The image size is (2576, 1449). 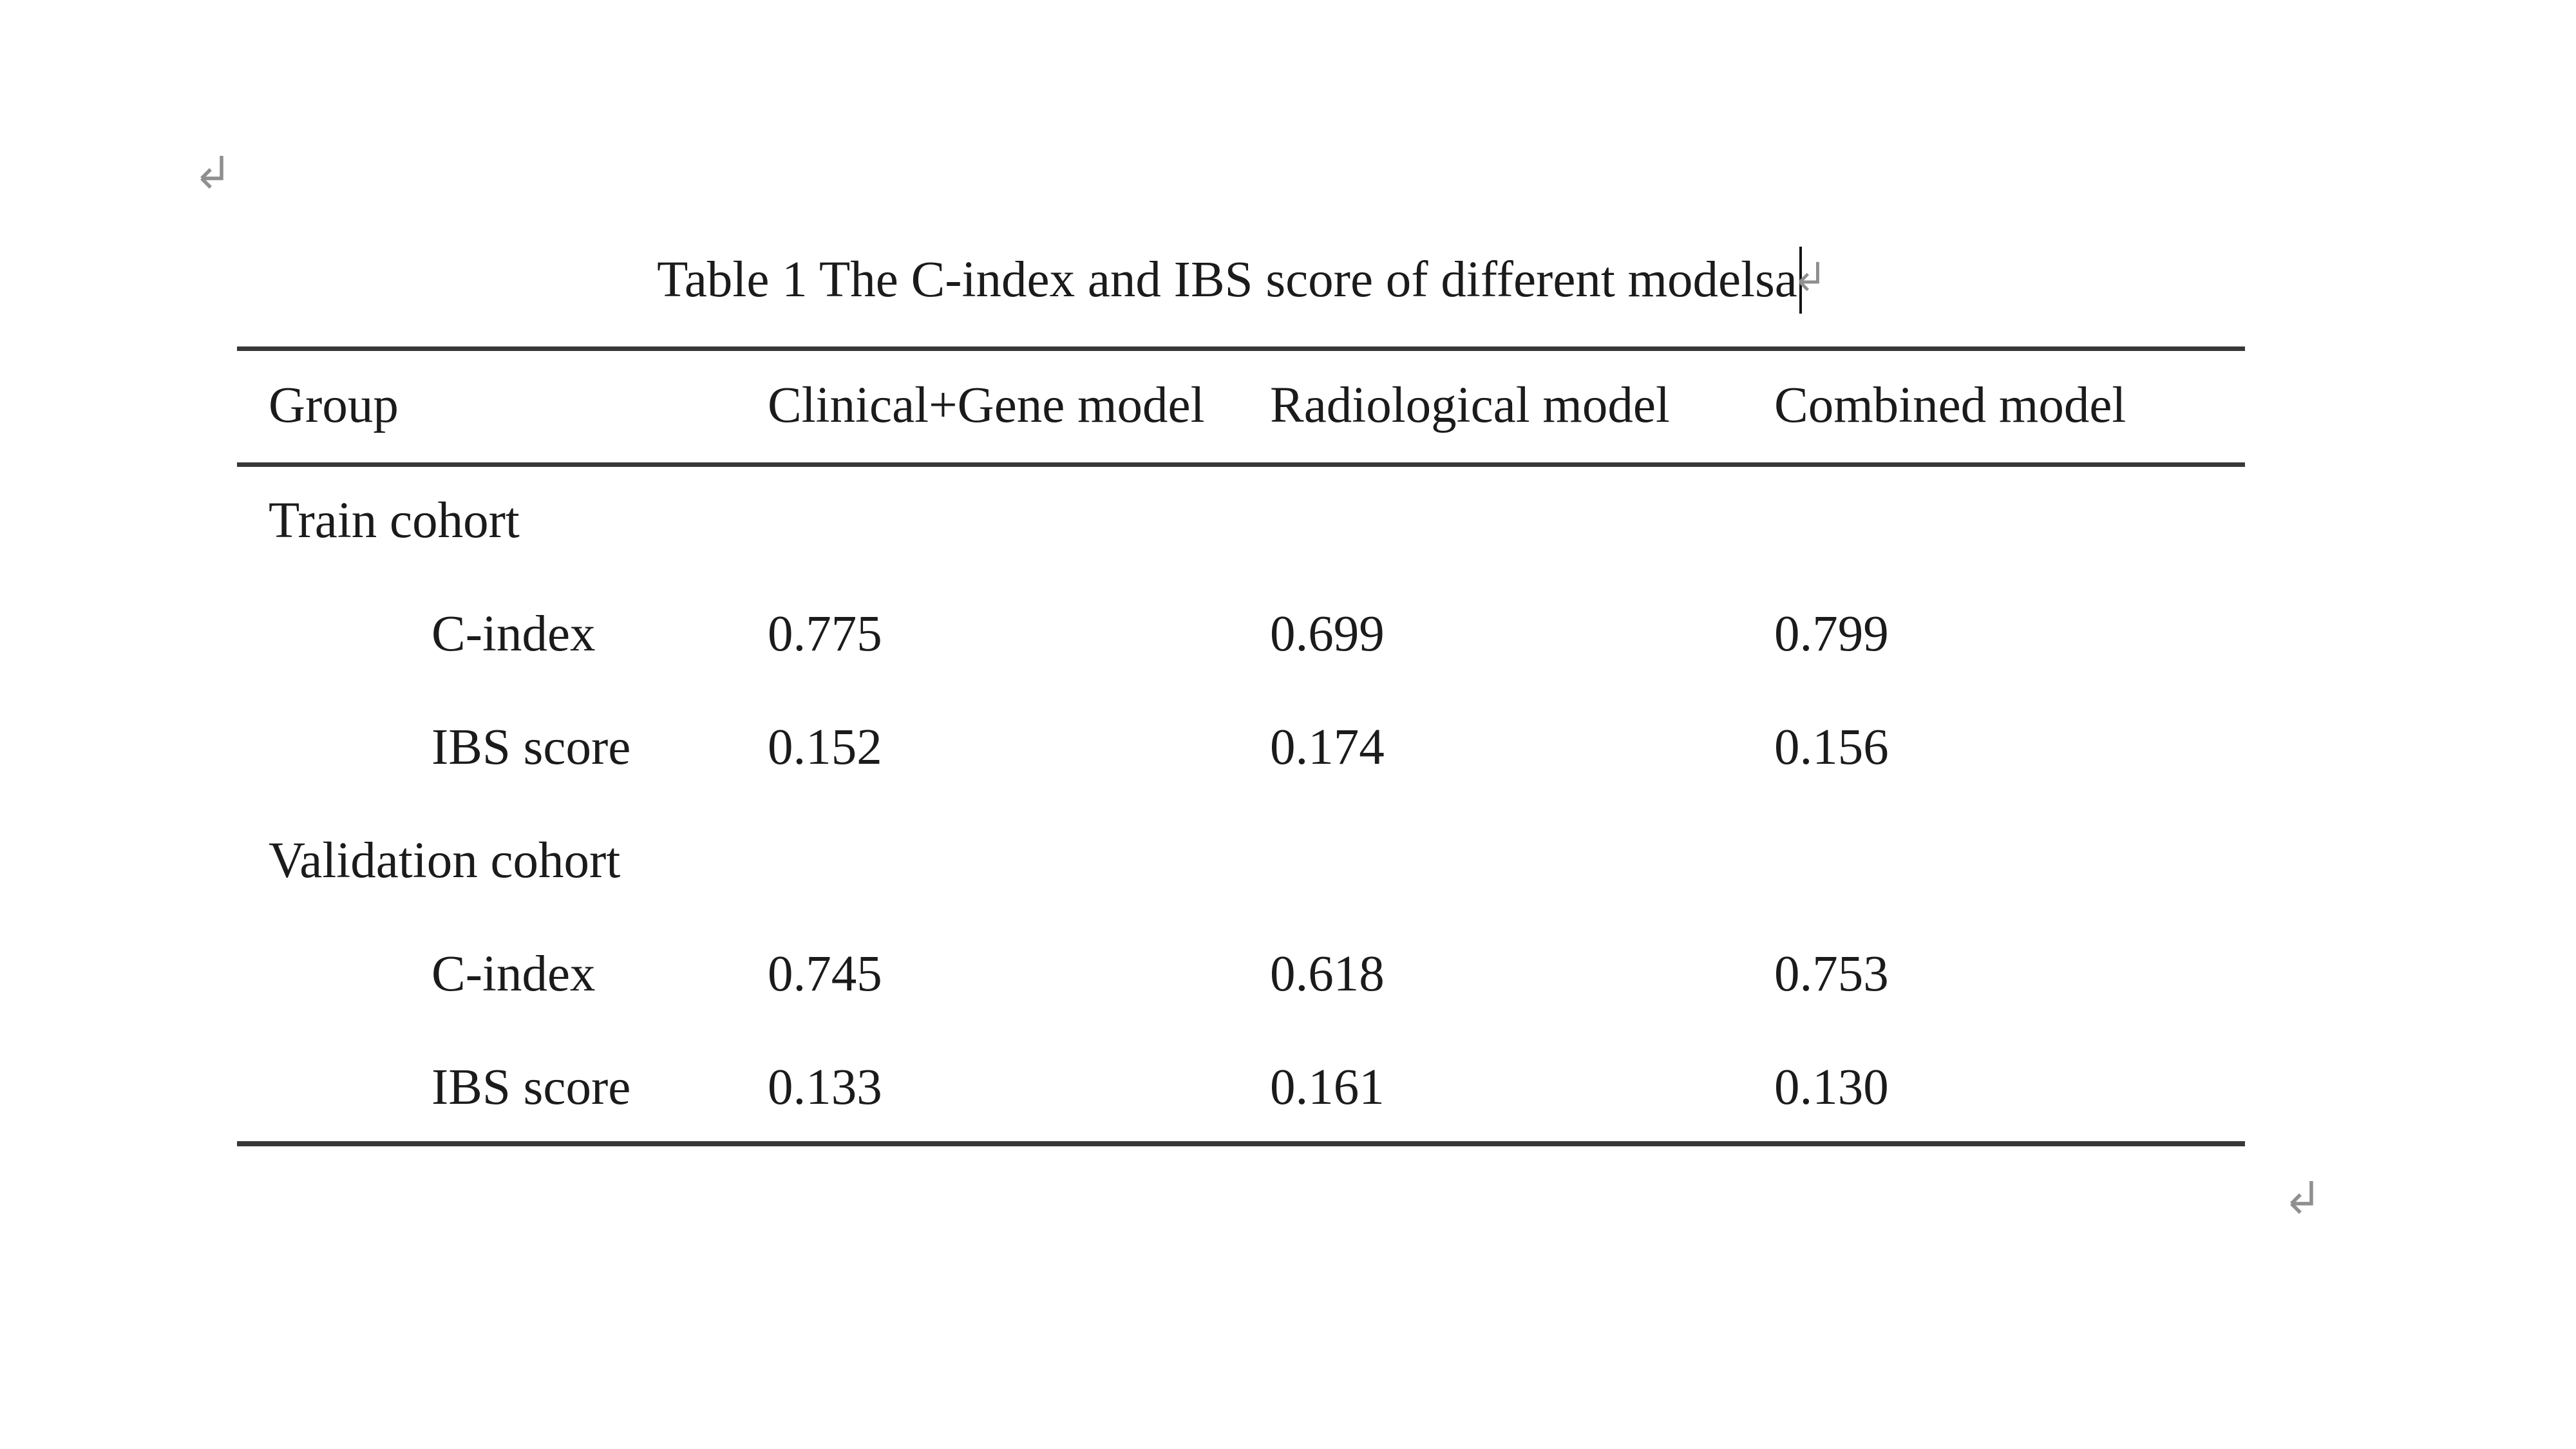 I want to click on cell-validation-cindex-clinical-gene: 0.745, so click(x=825, y=974).